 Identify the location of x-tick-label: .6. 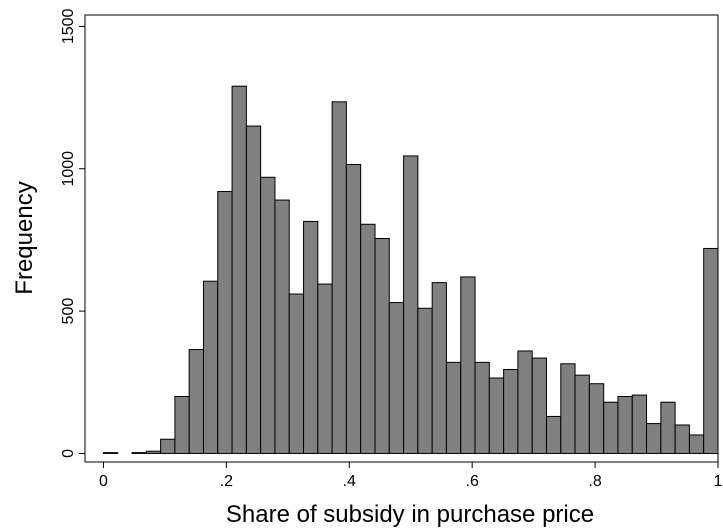
(472, 481).